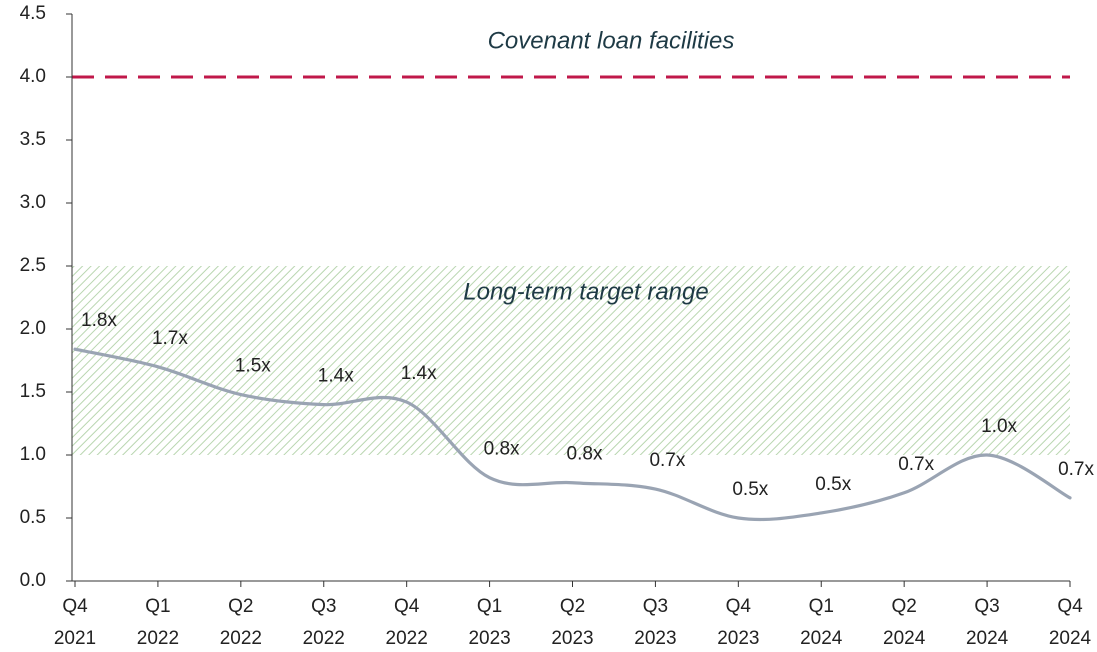  I want to click on y-tick-label: 3.5, so click(33, 139).